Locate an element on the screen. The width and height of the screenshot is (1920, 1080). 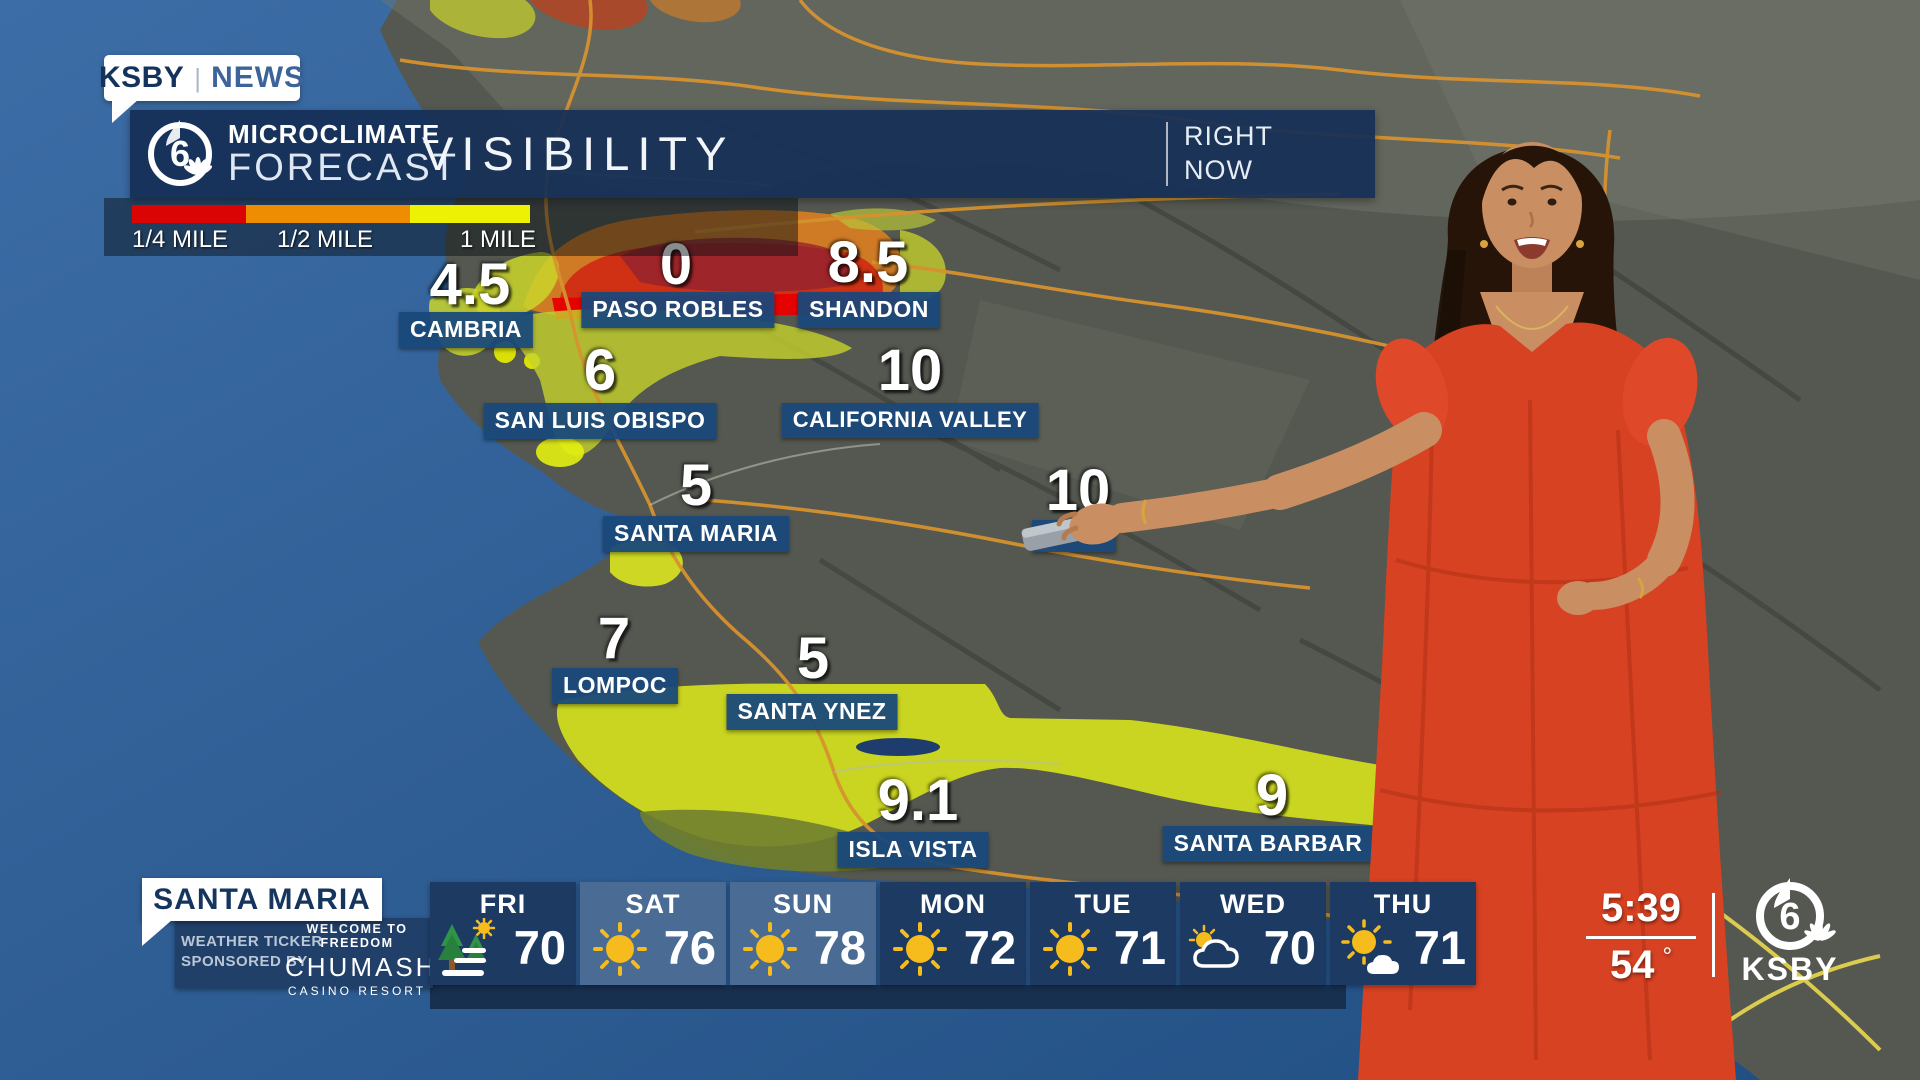
city-label: CALIFORNIA VALLEY is located at coordinates (910, 420).